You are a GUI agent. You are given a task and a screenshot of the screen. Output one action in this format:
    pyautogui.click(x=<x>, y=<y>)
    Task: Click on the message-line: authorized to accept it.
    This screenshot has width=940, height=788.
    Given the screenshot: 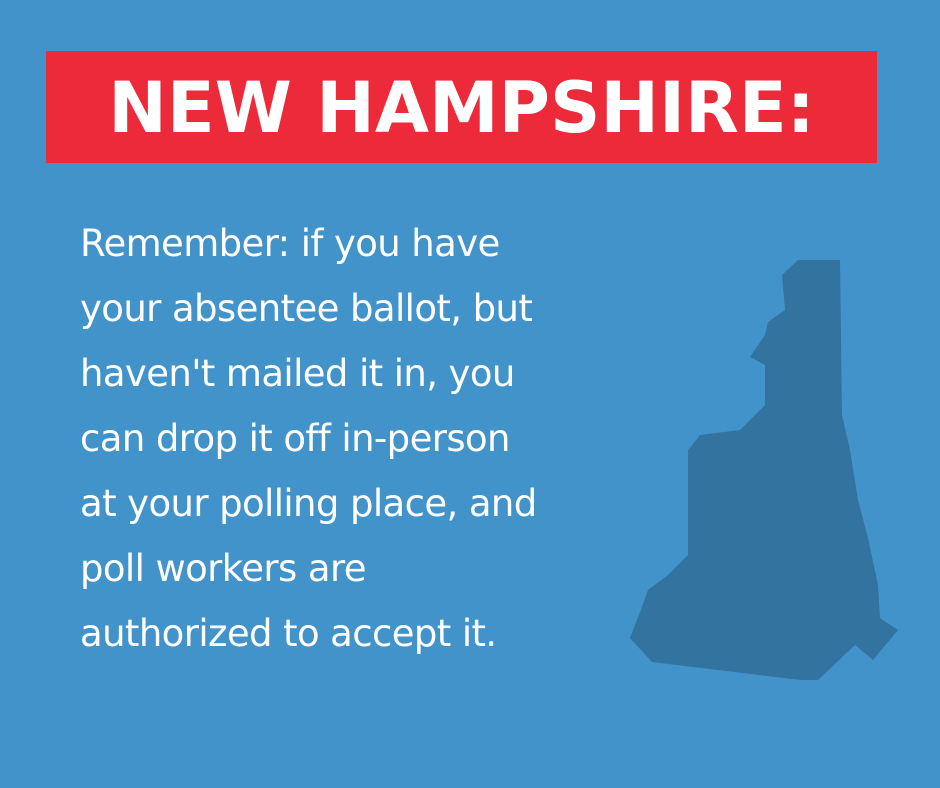 What is the action you would take?
    pyautogui.click(x=288, y=633)
    